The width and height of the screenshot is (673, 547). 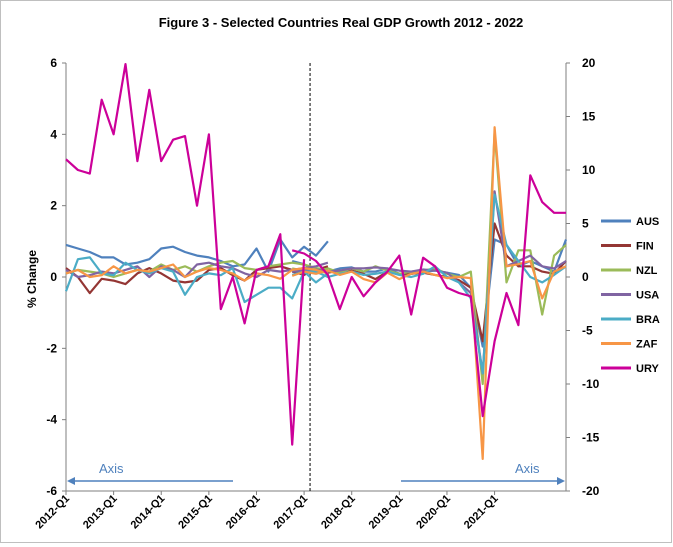 What do you see at coordinates (111, 468) in the screenshot?
I see `left-axis-arrow-label: Axis` at bounding box center [111, 468].